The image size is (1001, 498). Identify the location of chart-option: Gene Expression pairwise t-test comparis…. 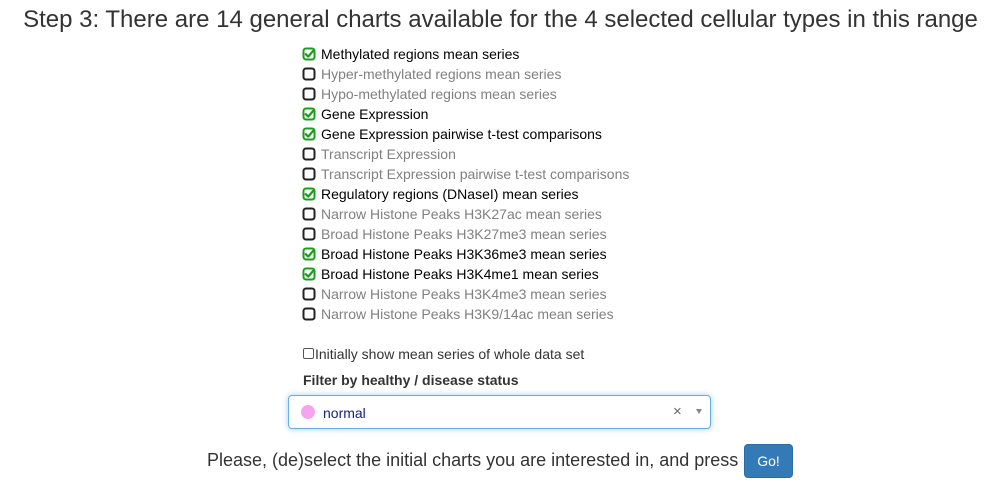
(465, 134).